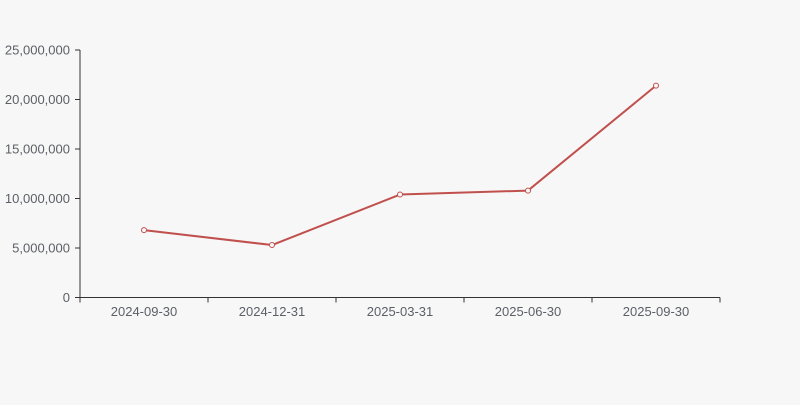 This screenshot has height=405, width=800. Describe the element at coordinates (41, 248) in the screenshot. I see `y-axis-tick-label: 5,000,000` at that location.